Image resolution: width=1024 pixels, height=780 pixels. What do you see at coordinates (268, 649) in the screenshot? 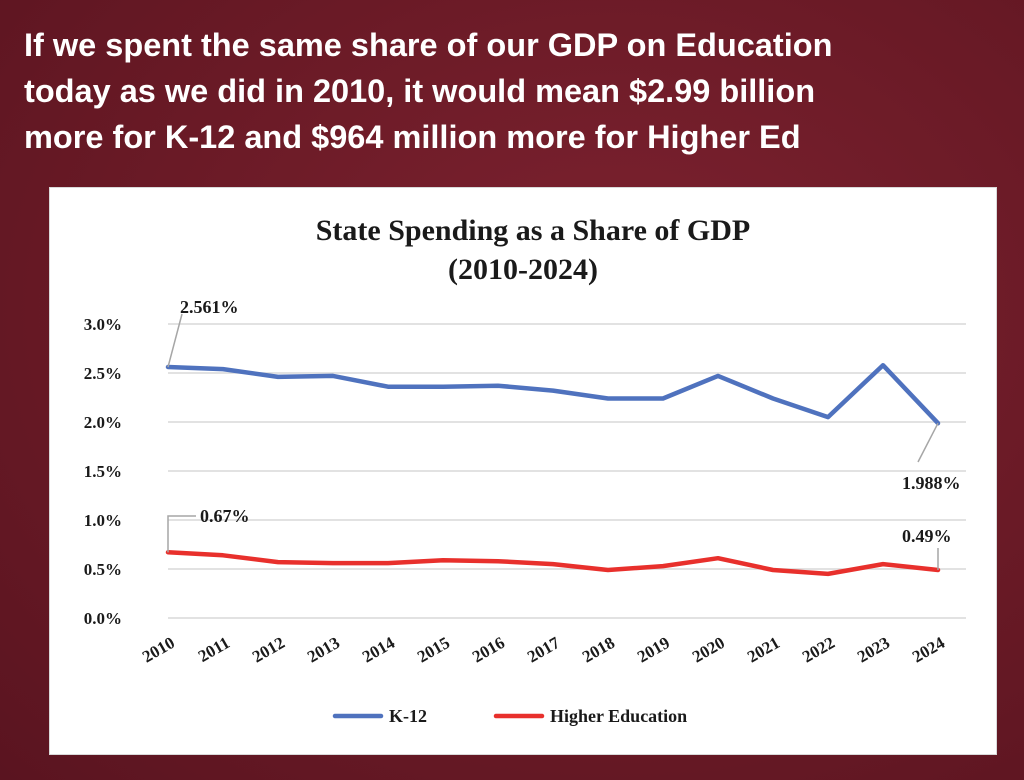
I see `x-tick-label: 2012` at bounding box center [268, 649].